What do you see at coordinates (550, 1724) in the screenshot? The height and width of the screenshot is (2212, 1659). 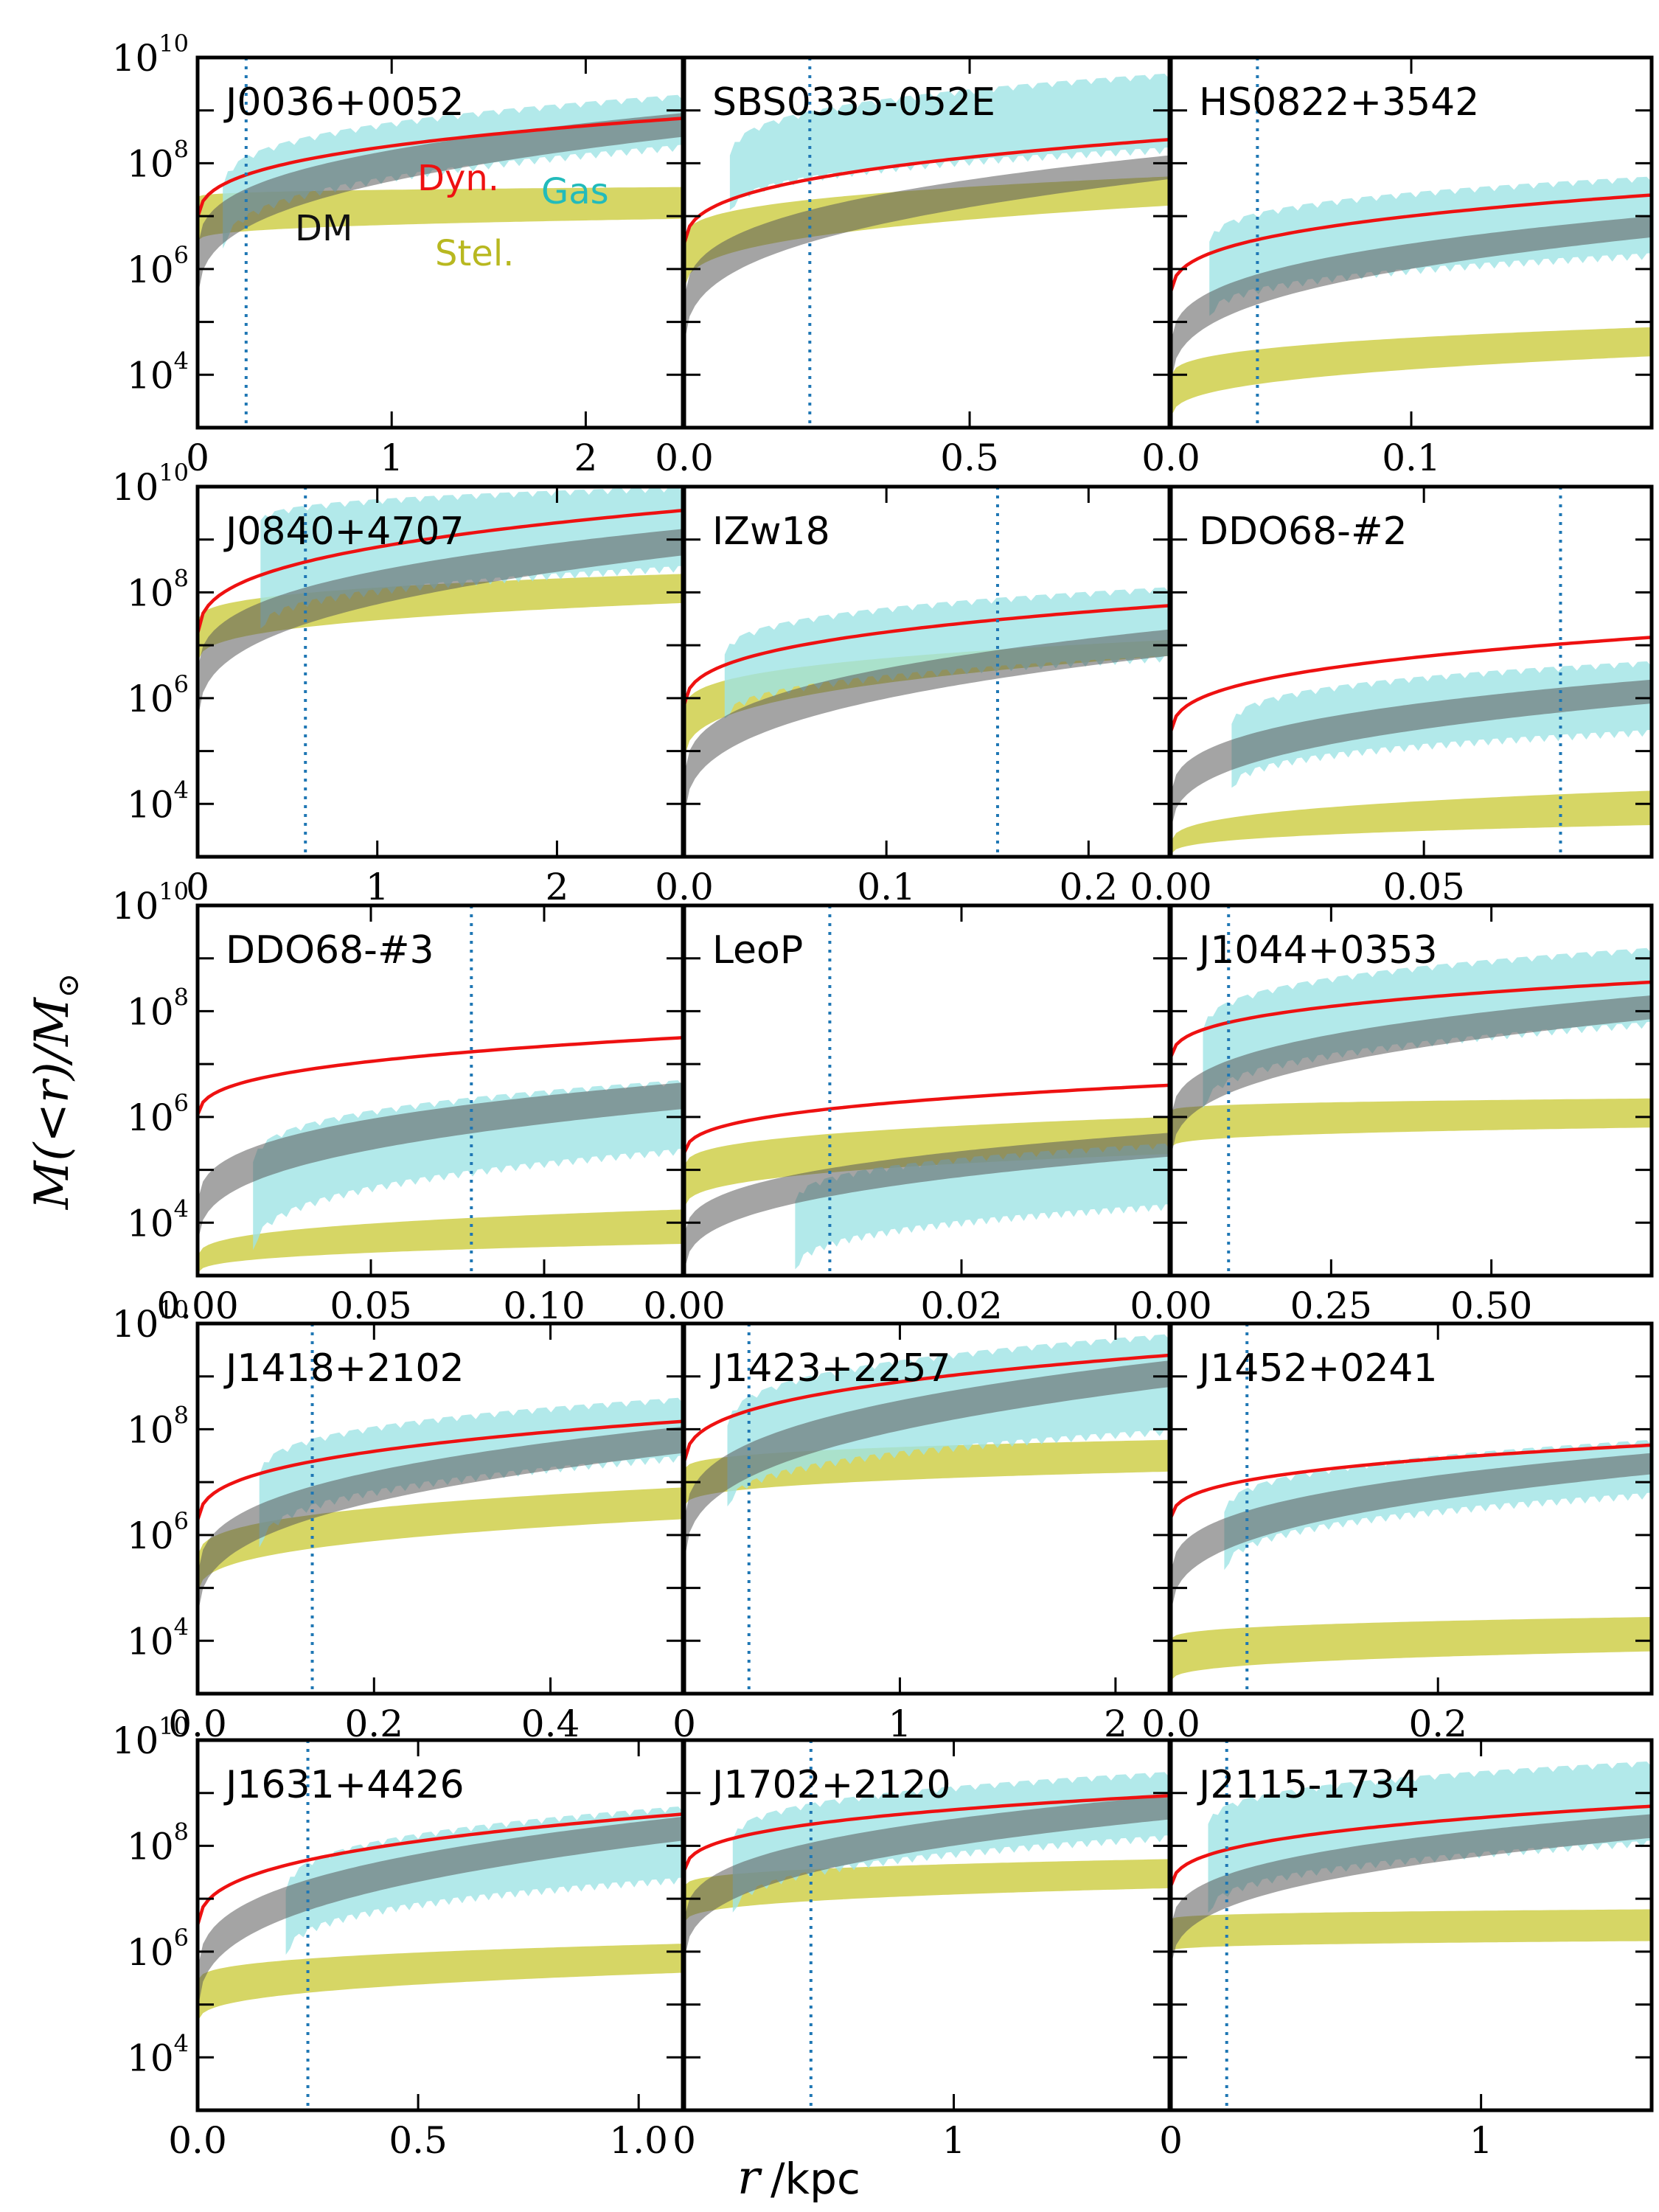 I see `x-tick-label: 0.4` at bounding box center [550, 1724].